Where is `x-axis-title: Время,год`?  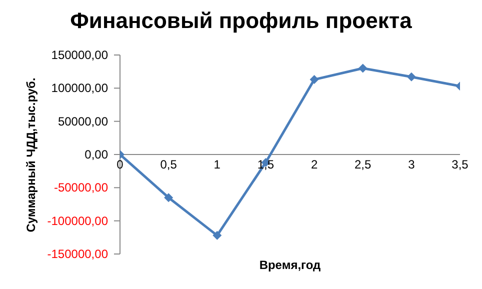
x-axis-title: Время,год is located at coordinates (290, 265).